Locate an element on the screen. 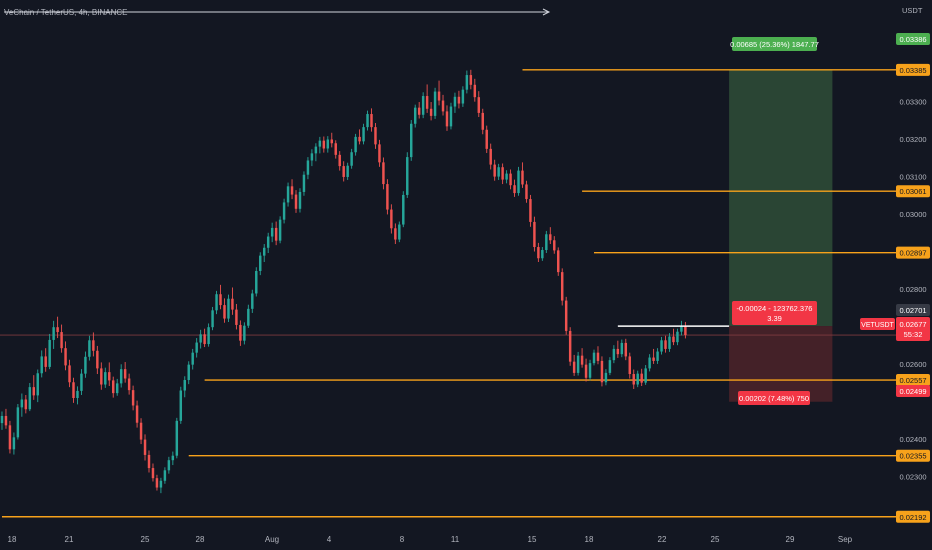  current-badge-box is located at coordinates (913, 329).